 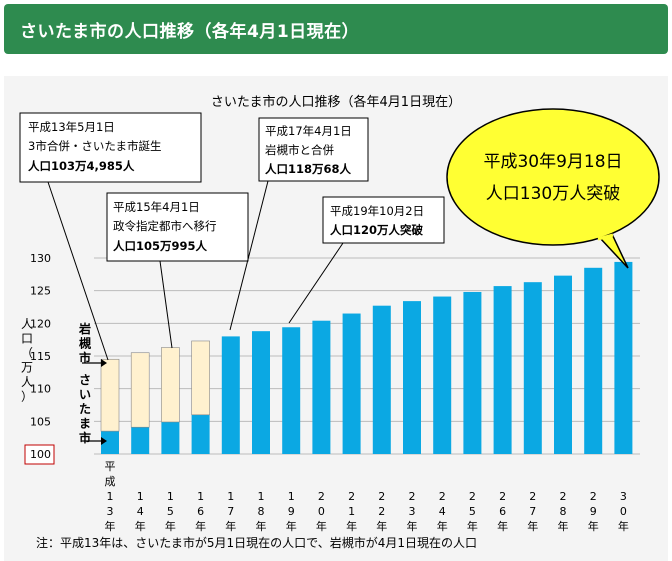 I want to click on annotation-h17: 平成17年4月1日 岩槻市と合併 人口118万68人, so click(x=299, y=224).